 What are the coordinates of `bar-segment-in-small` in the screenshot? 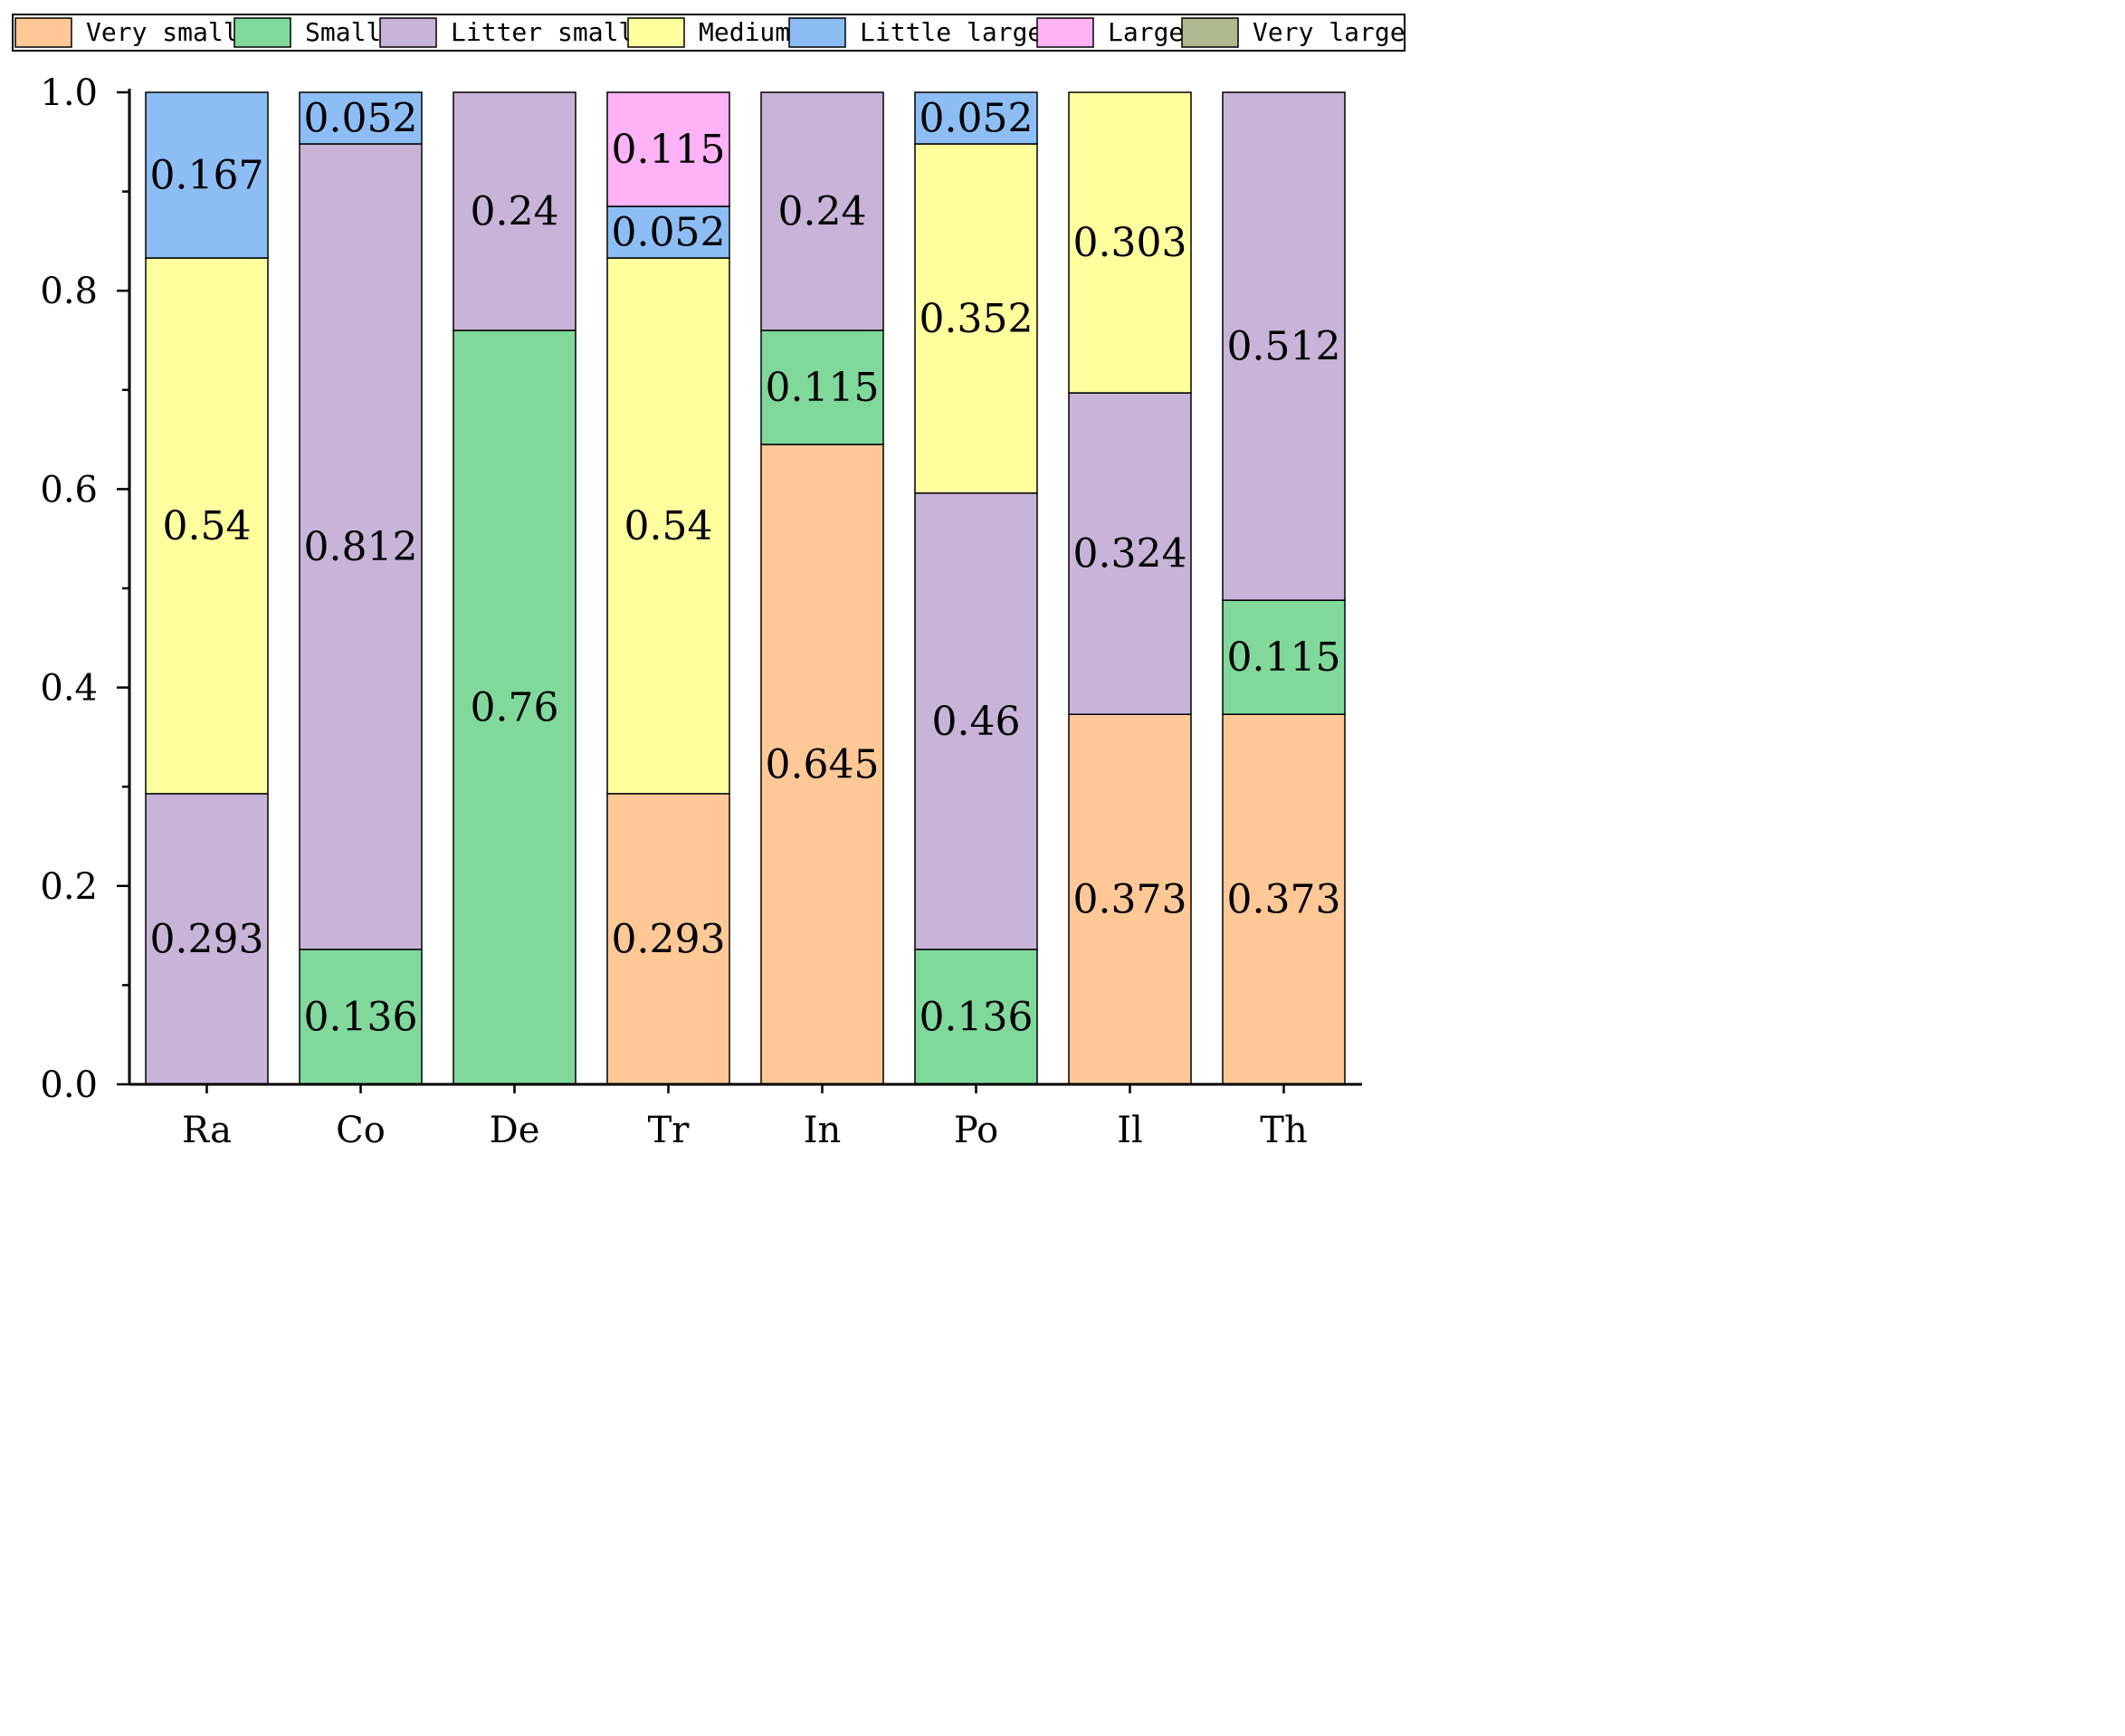 It's located at (822, 387).